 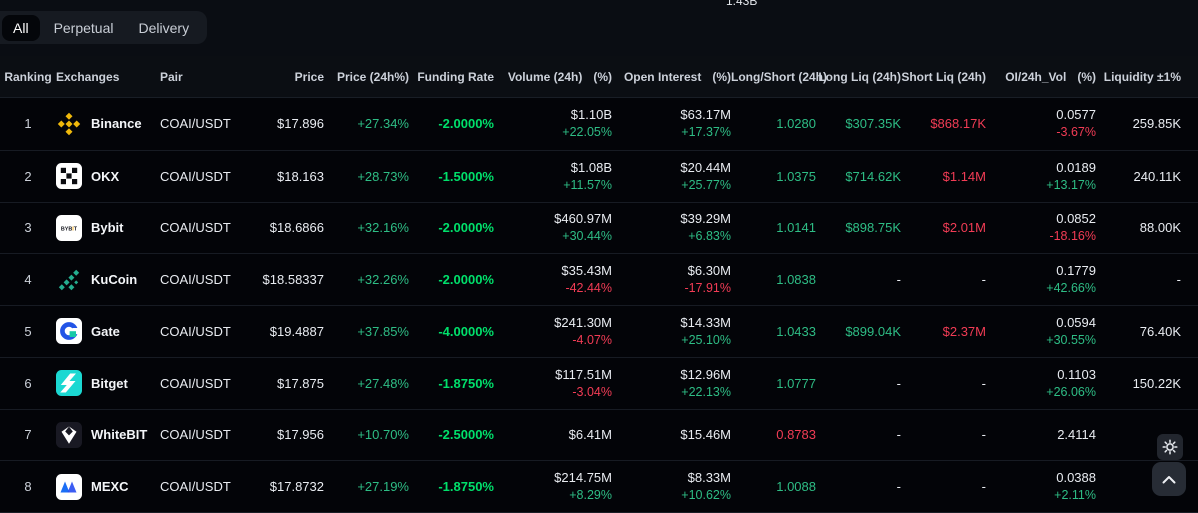 I want to click on short-liq-cell: -, so click(x=983, y=383).